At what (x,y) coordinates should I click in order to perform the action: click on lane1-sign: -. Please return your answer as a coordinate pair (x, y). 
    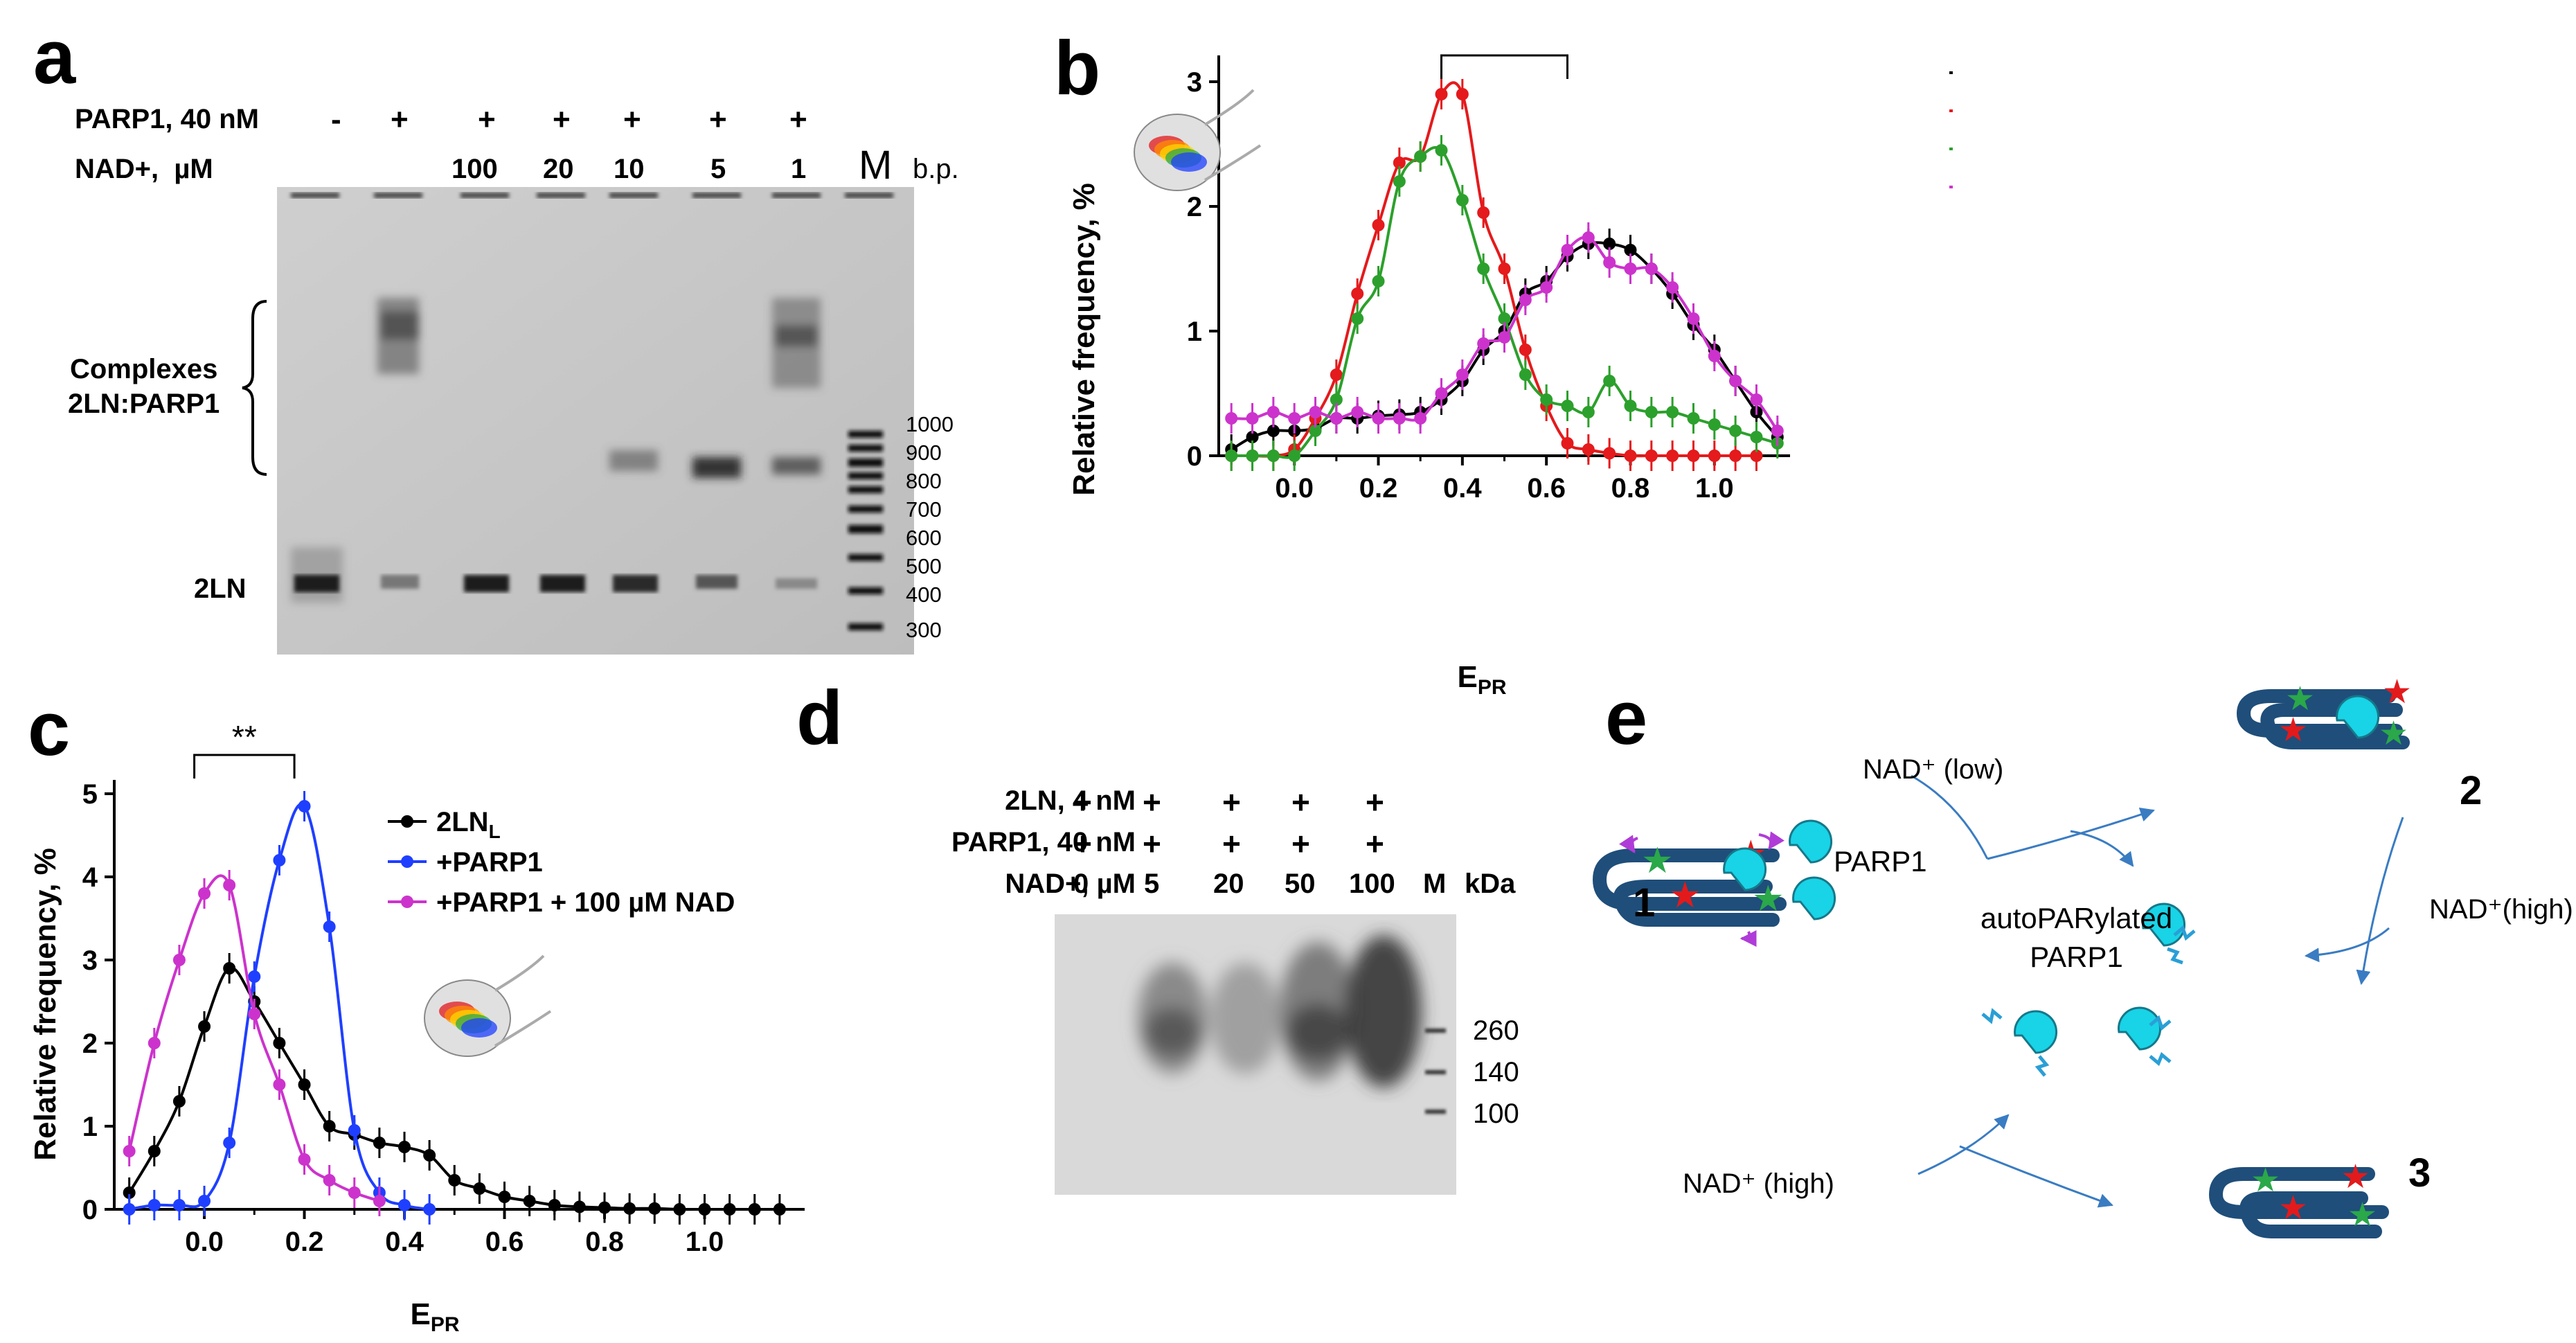
    Looking at the image, I should click on (336, 120).